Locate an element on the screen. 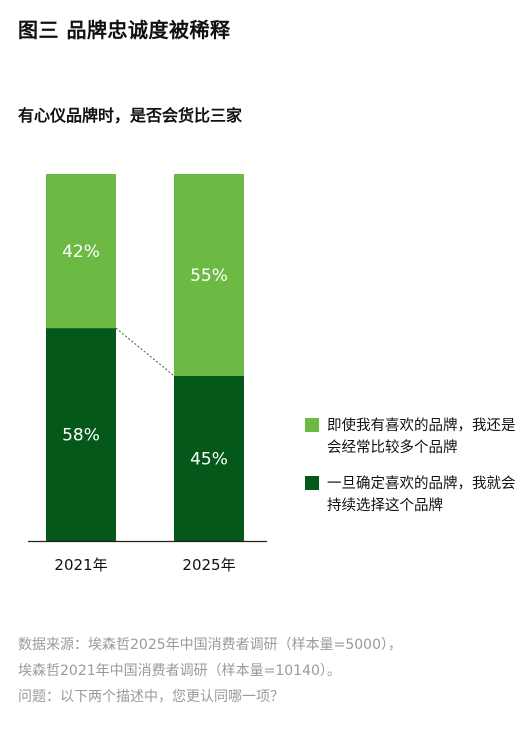  x-tick-label-2: 2025年 is located at coordinates (208, 565).